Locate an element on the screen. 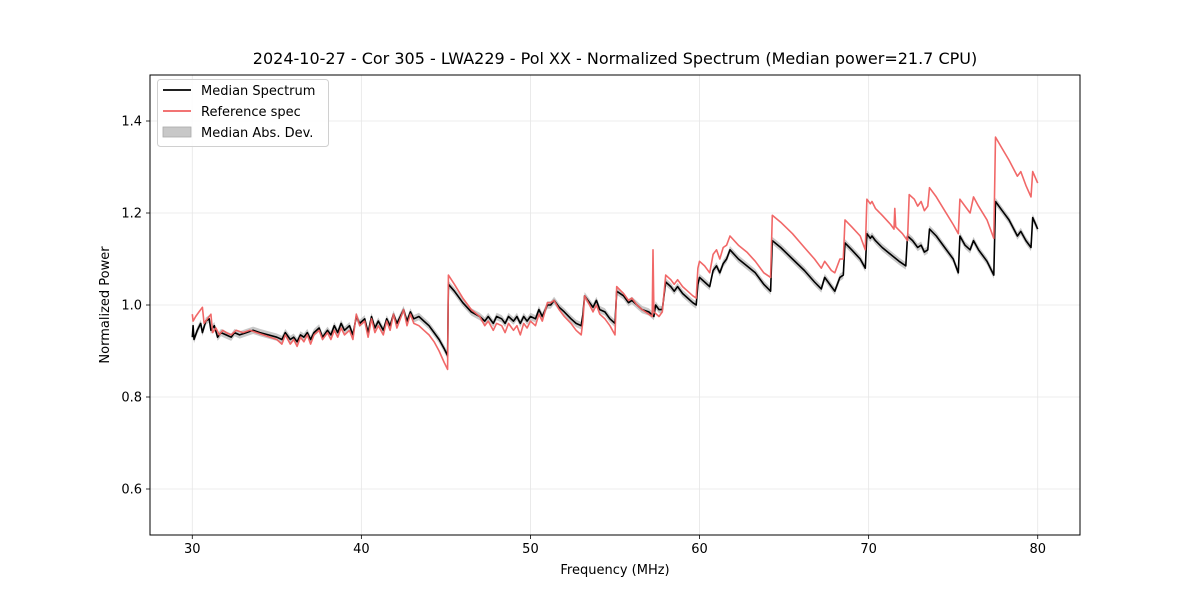 The width and height of the screenshot is (1200, 600). x-axis-label: Frequency (MHz) is located at coordinates (614, 570).